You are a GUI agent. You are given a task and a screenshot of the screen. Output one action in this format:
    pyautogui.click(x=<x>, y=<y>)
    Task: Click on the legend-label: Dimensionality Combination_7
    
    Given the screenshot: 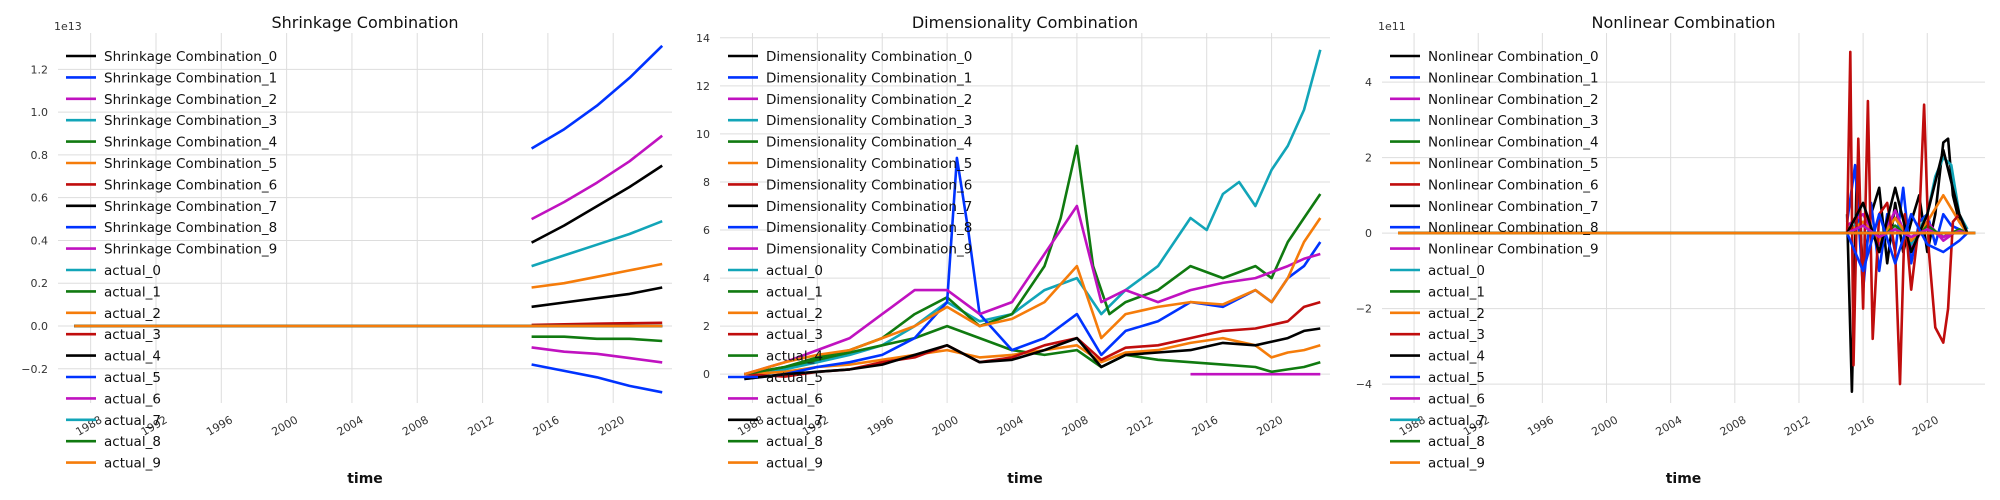 What is the action you would take?
    pyautogui.click(x=869, y=207)
    